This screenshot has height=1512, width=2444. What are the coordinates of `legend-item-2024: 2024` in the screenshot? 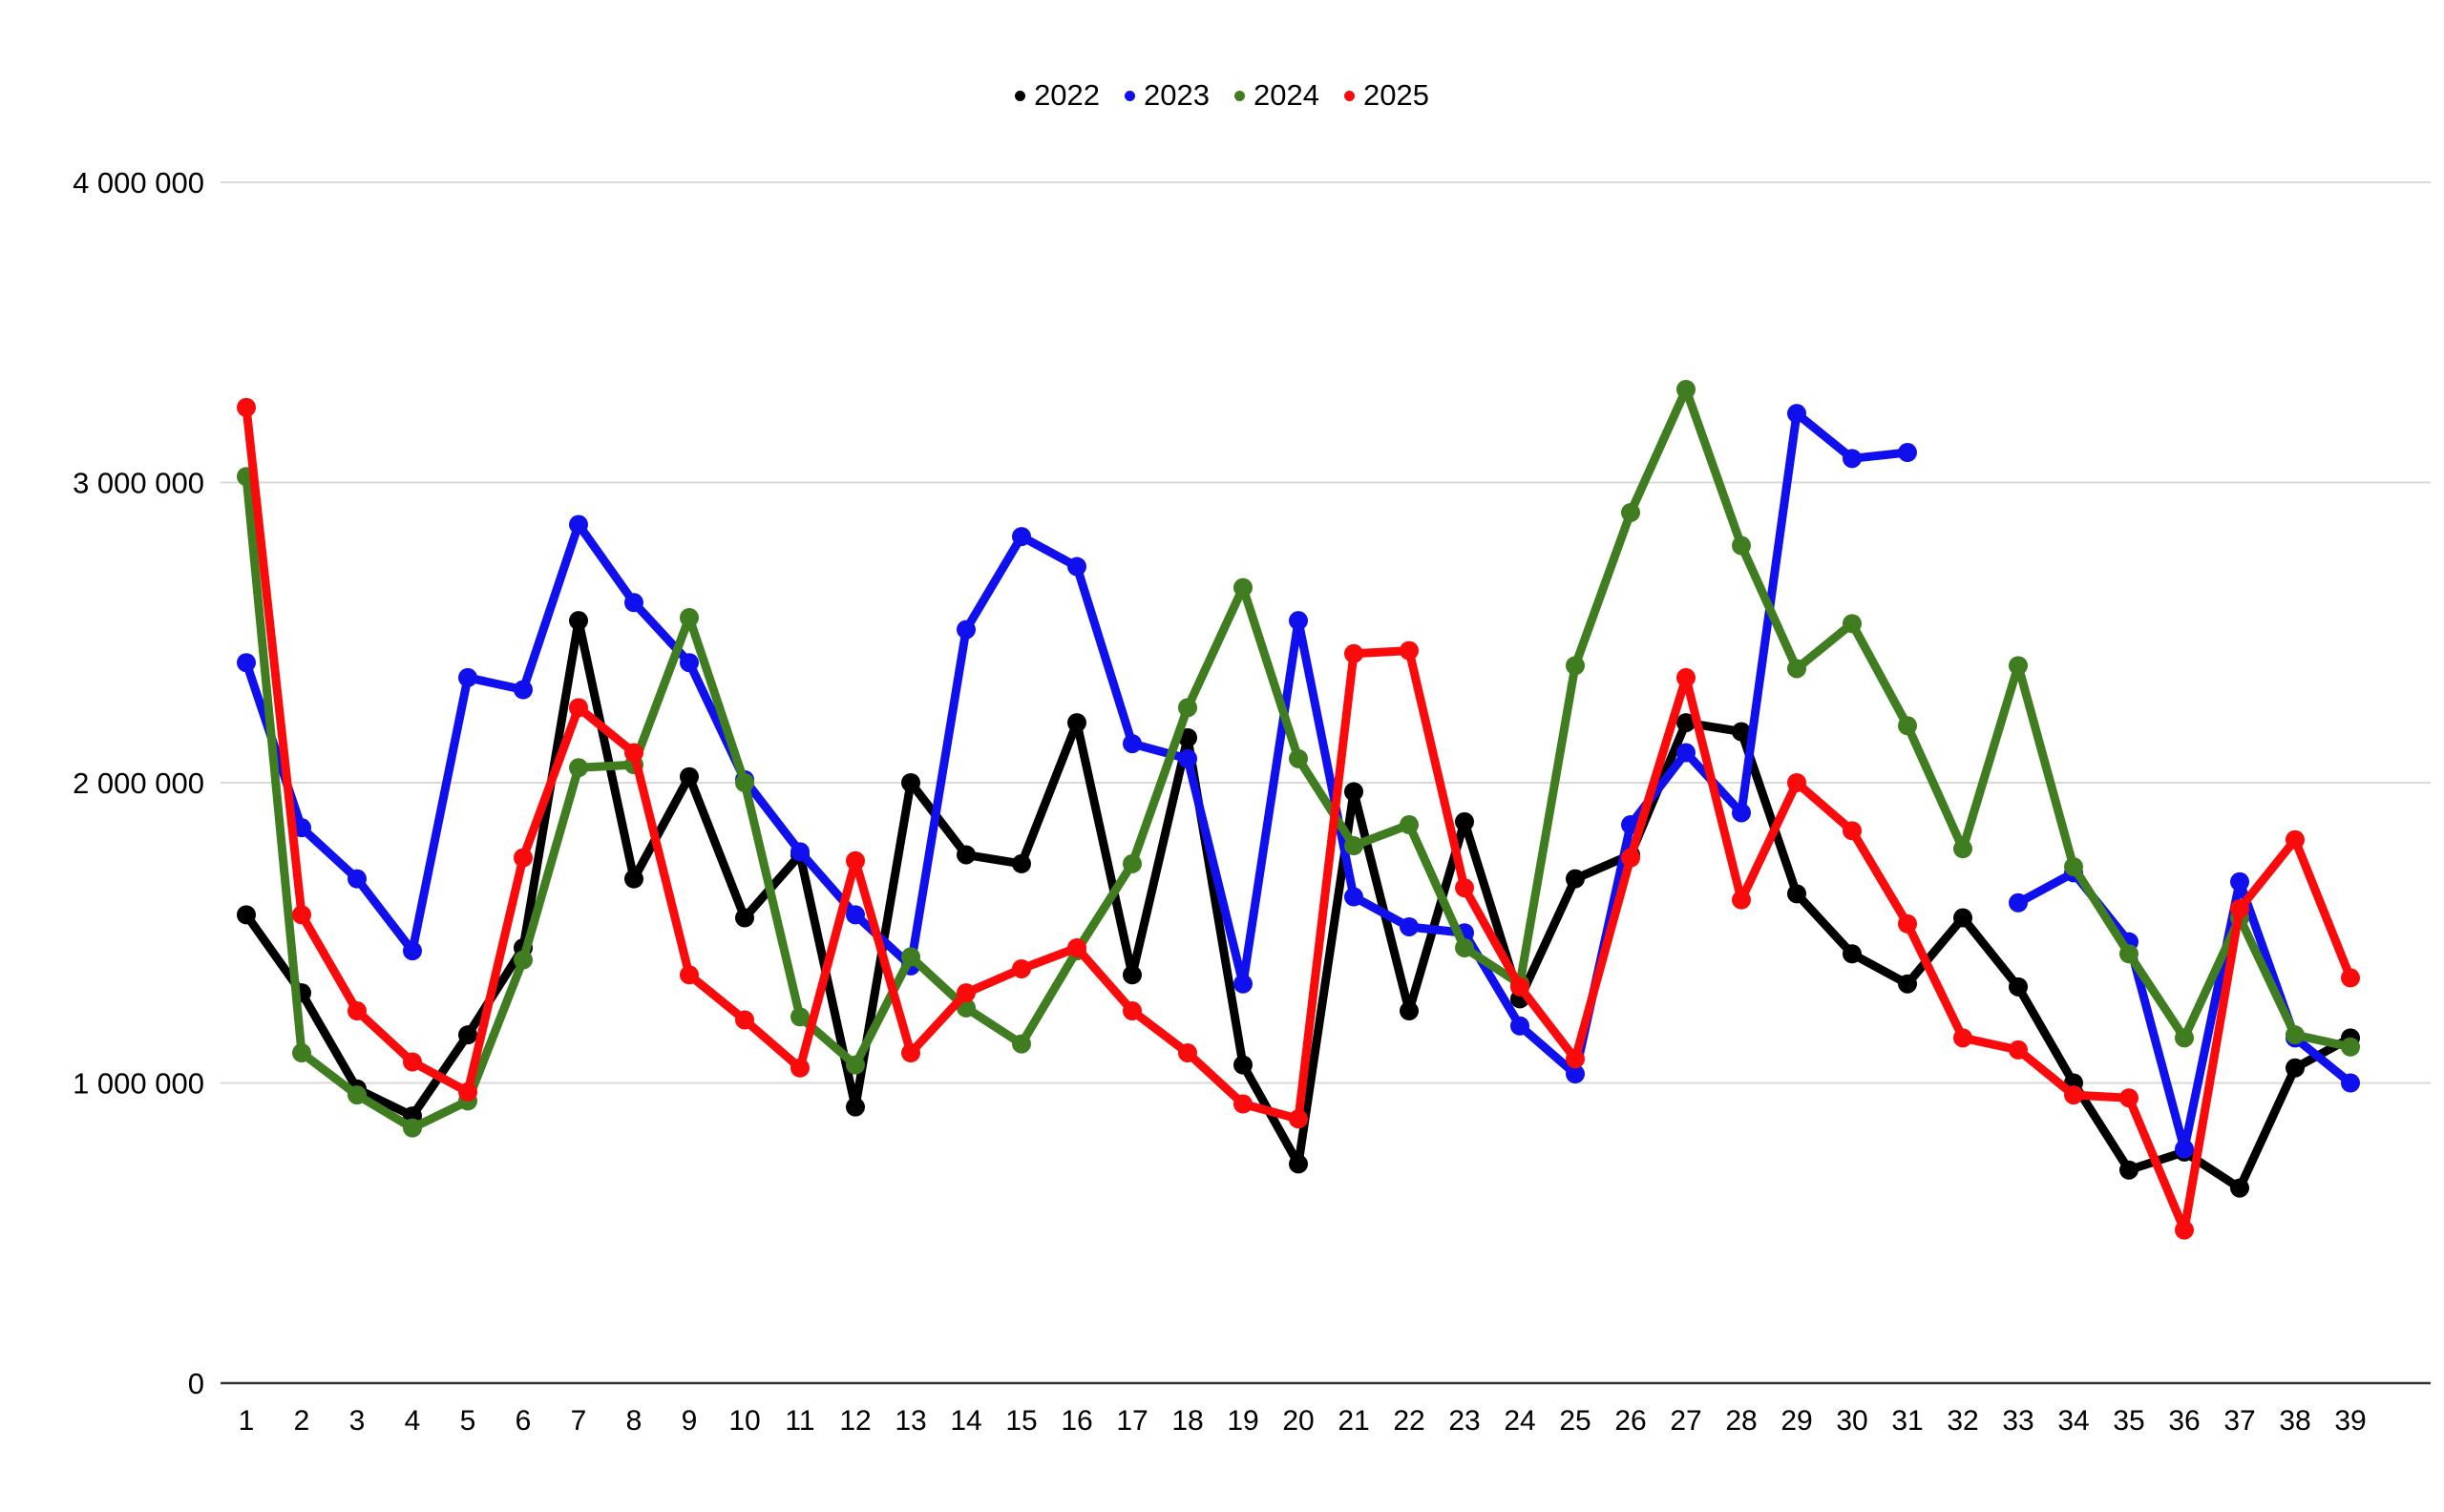 It's located at (1276, 96).